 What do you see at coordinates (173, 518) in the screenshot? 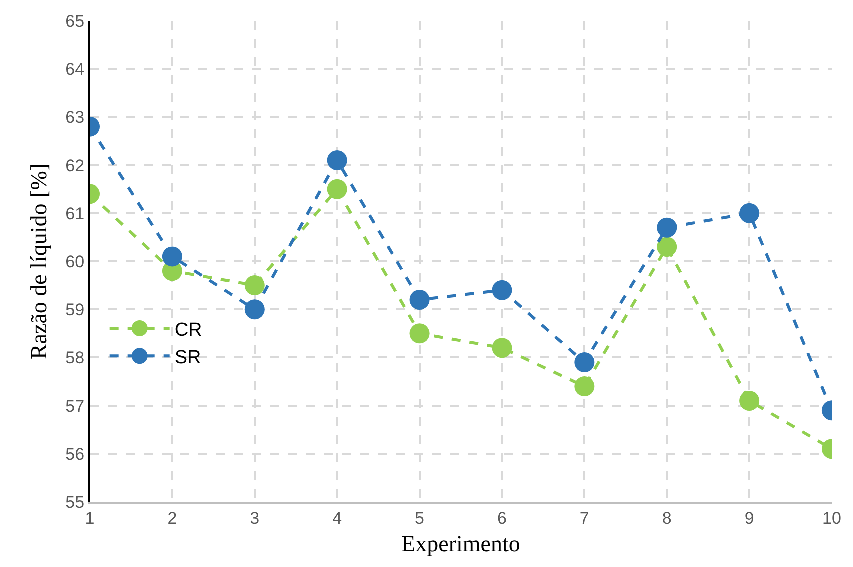
I see `x-tick-label: 2` at bounding box center [173, 518].